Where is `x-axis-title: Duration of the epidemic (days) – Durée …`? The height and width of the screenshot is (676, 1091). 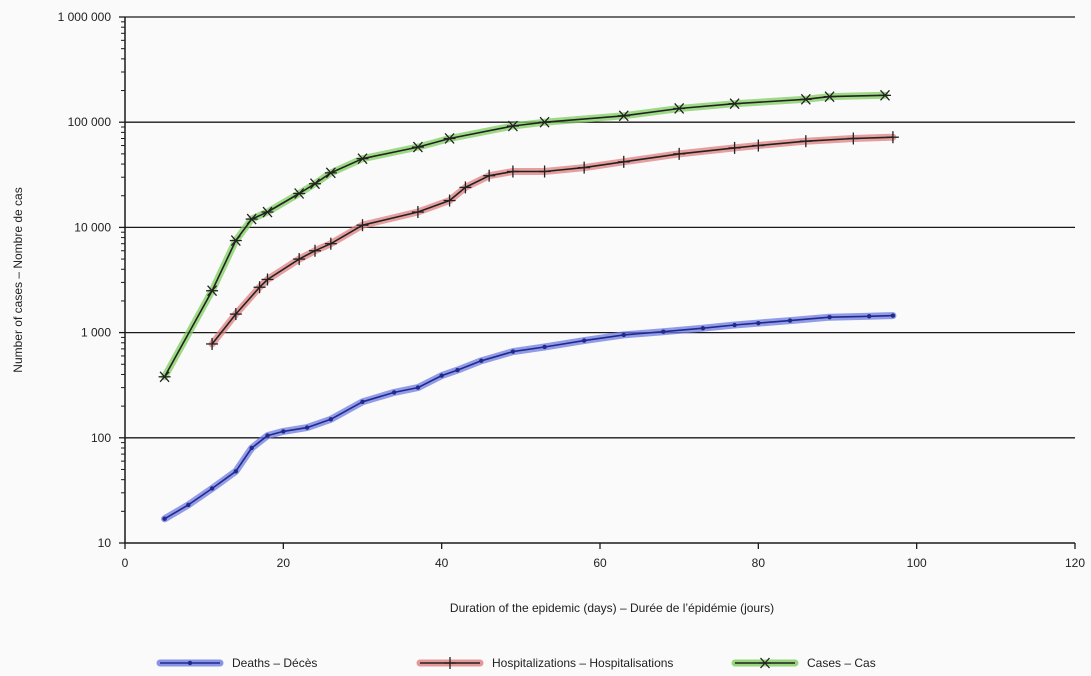 x-axis-title: Duration of the epidemic (days) – Durée … is located at coordinates (612, 608).